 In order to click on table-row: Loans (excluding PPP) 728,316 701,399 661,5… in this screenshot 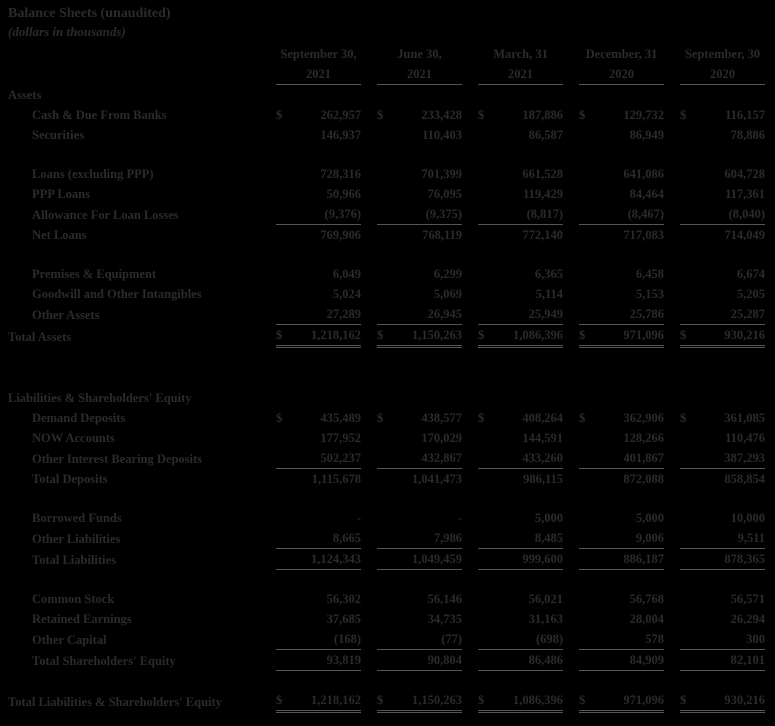, I will do `click(386, 174)`.